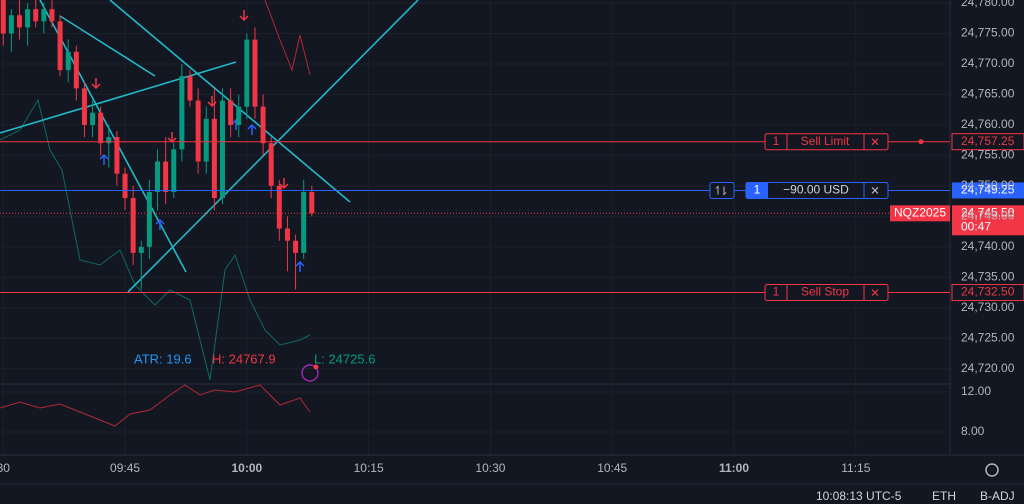 Image resolution: width=1024 pixels, height=504 pixels. I want to click on y-tick-label: 24,735.00, so click(988, 276).